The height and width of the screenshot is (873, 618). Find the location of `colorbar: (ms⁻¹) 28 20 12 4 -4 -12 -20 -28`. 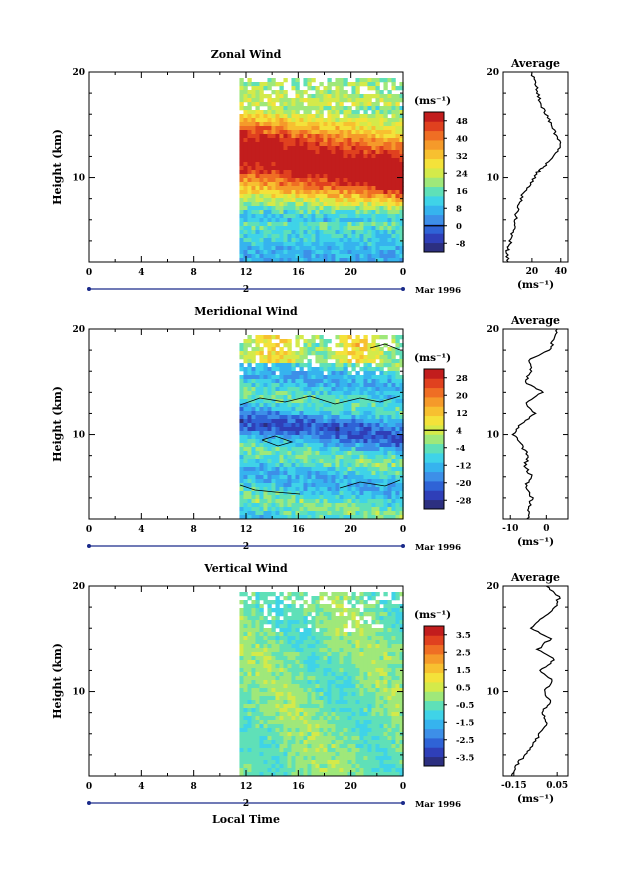

colorbar: (ms⁻¹) 28 20 12 4 -4 -12 -20 -28 is located at coordinates (442, 431).